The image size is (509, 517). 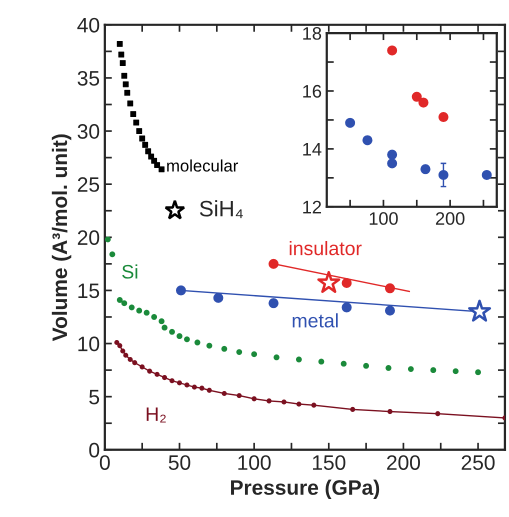 I want to click on y-tick-label: 0, so click(x=94, y=450).